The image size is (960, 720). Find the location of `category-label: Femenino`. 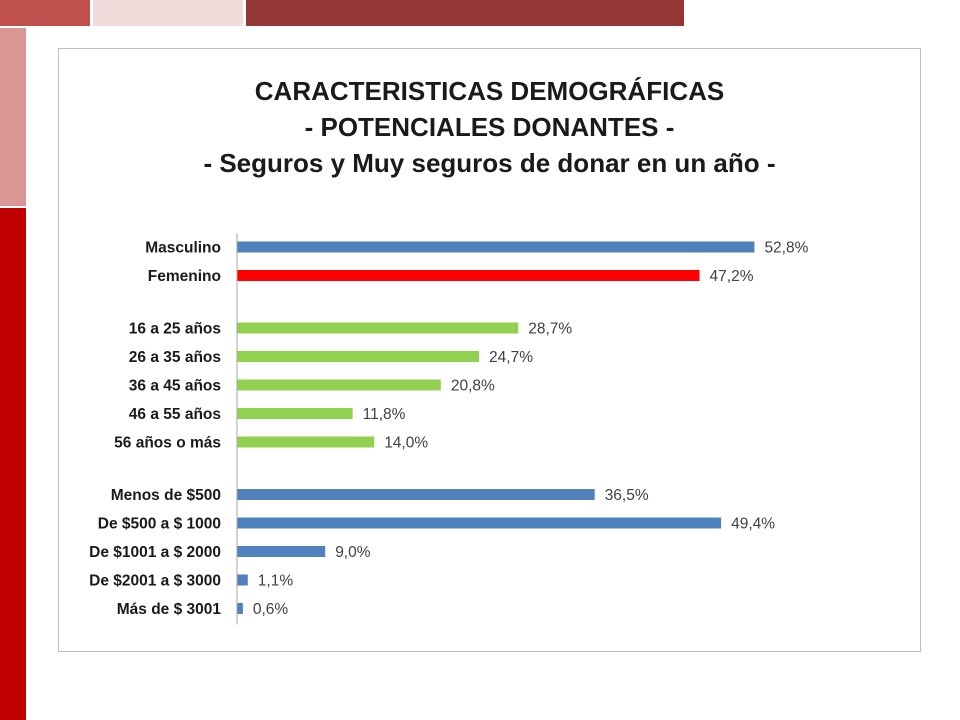

category-label: Femenino is located at coordinates (184, 276).